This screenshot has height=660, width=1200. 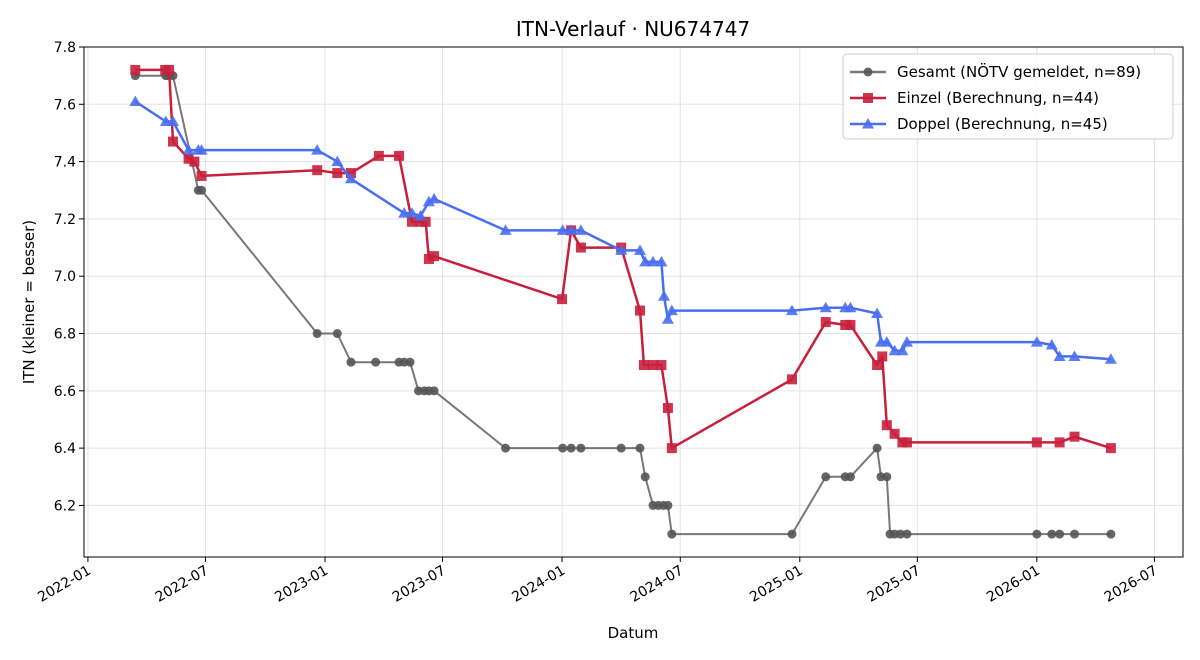 What do you see at coordinates (65, 506) in the screenshot?
I see `y-tick-label: 6.2` at bounding box center [65, 506].